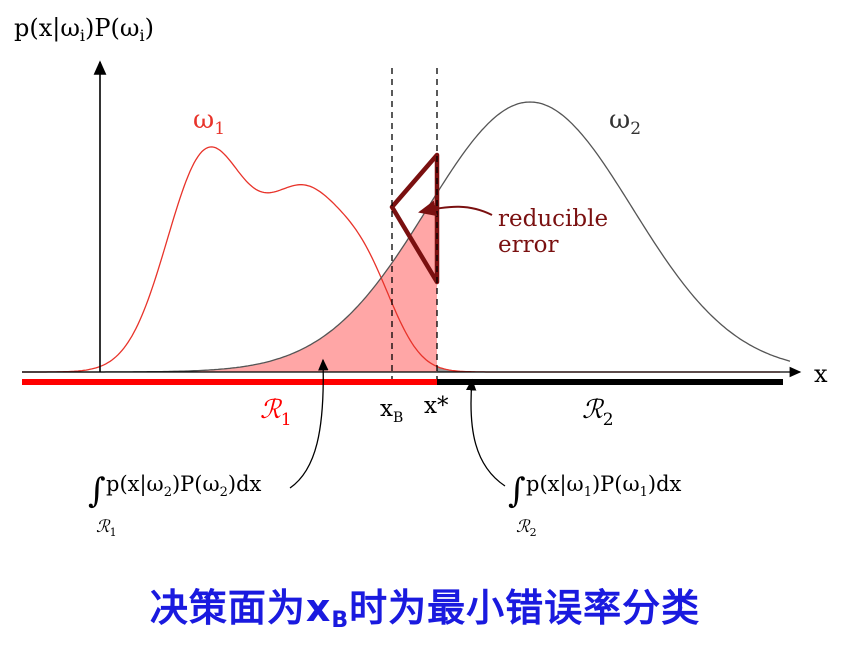 The width and height of the screenshot is (850, 646). Describe the element at coordinates (436, 406) in the screenshot. I see `xstar-label: x*` at that location.